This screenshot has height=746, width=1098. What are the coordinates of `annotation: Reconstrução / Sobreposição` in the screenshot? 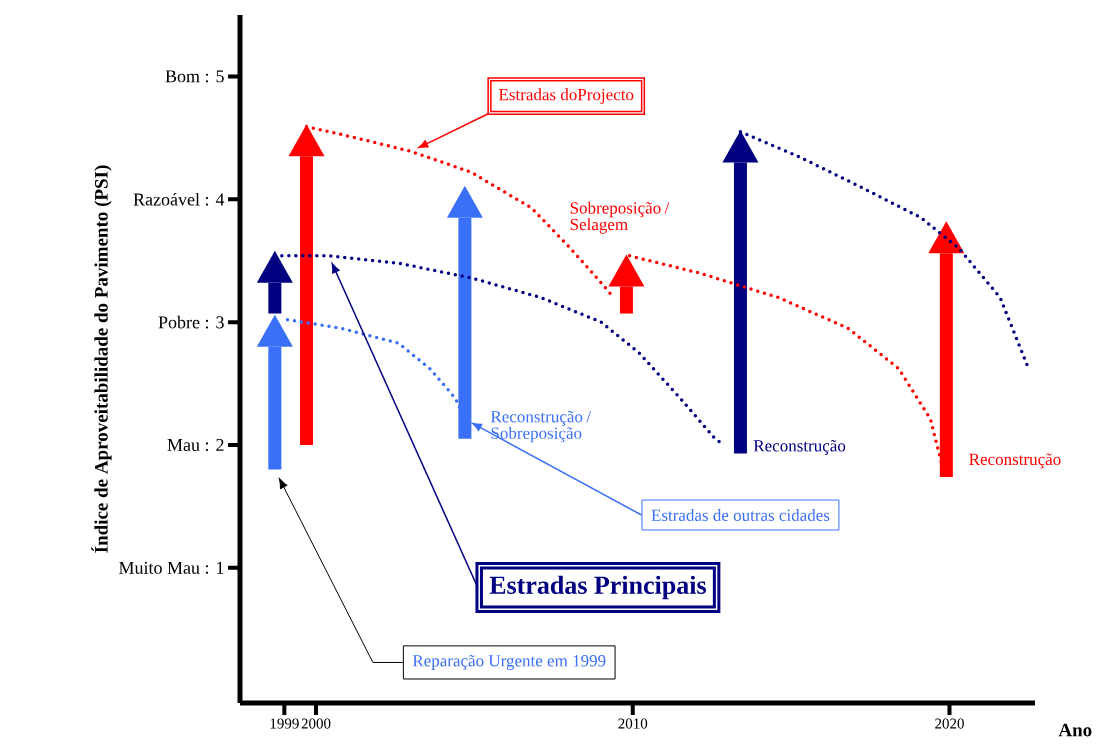 It's located at (541, 426).